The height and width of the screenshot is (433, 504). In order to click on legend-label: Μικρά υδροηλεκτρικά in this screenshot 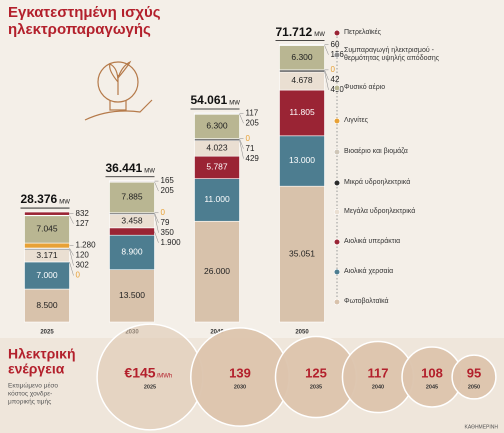, I will do `click(377, 182)`.